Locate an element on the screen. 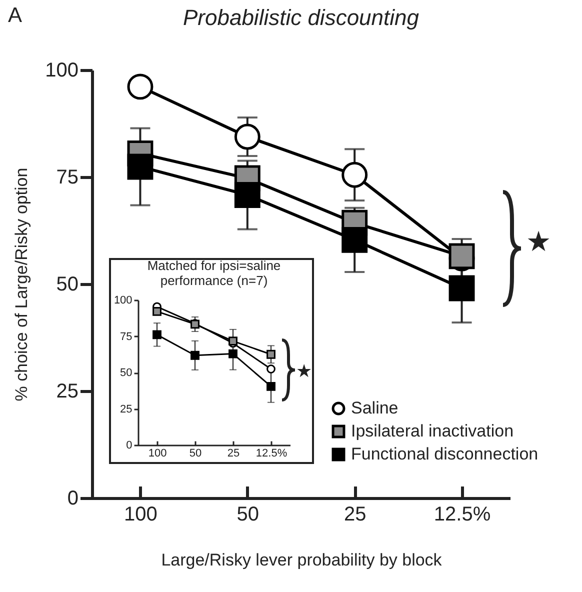  x-tick-label: 100 is located at coordinates (157, 454).